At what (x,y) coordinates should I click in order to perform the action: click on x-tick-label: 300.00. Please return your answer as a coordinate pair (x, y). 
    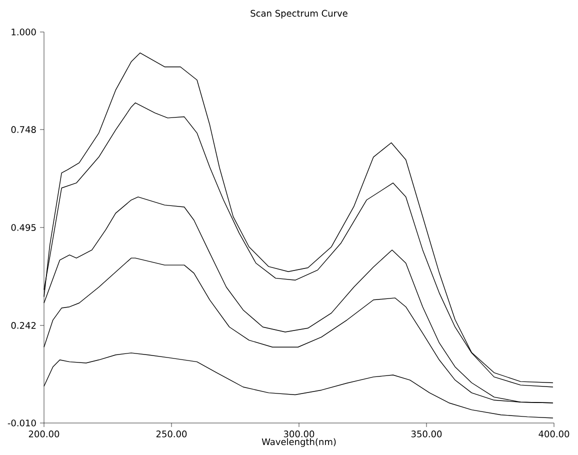
    Looking at the image, I should click on (299, 434).